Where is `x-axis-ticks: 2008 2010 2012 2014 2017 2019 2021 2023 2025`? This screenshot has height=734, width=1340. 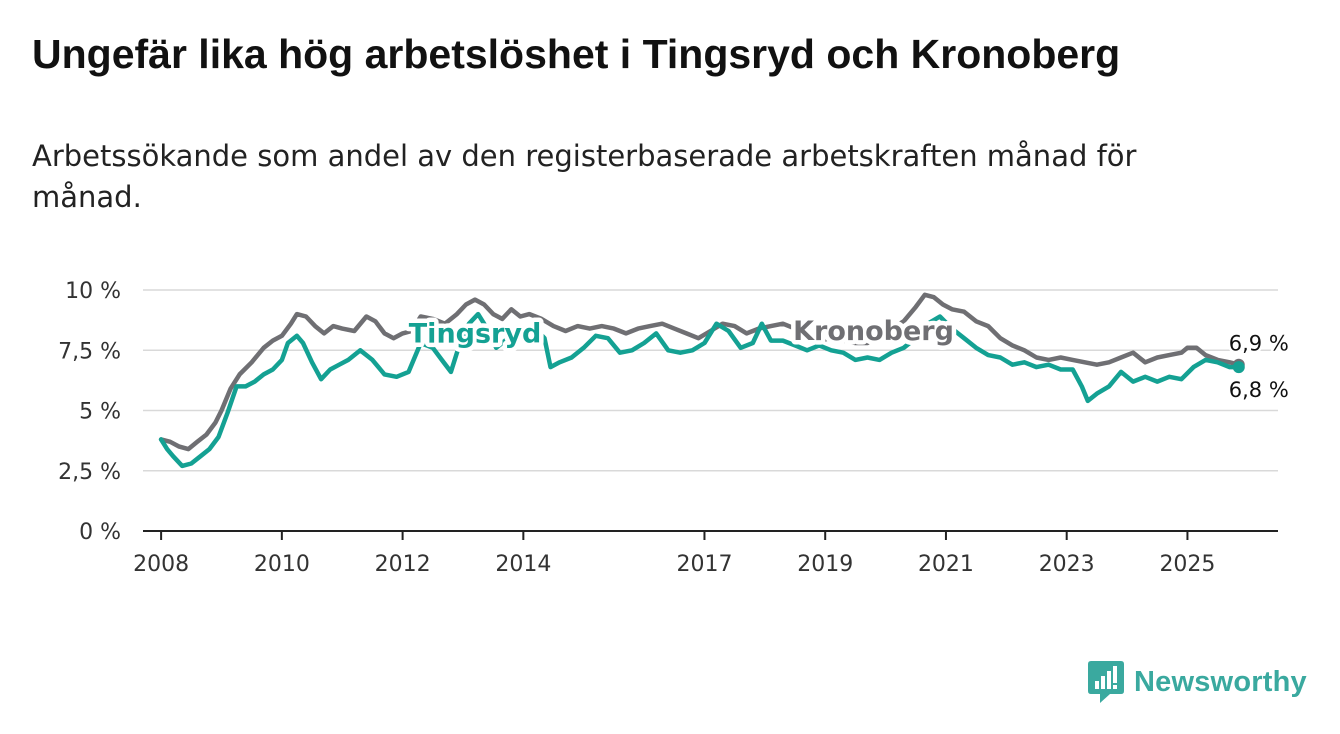
x-axis-ticks: 2008 2010 2012 2014 2017 2019 2021 2023 2025 is located at coordinates (674, 554).